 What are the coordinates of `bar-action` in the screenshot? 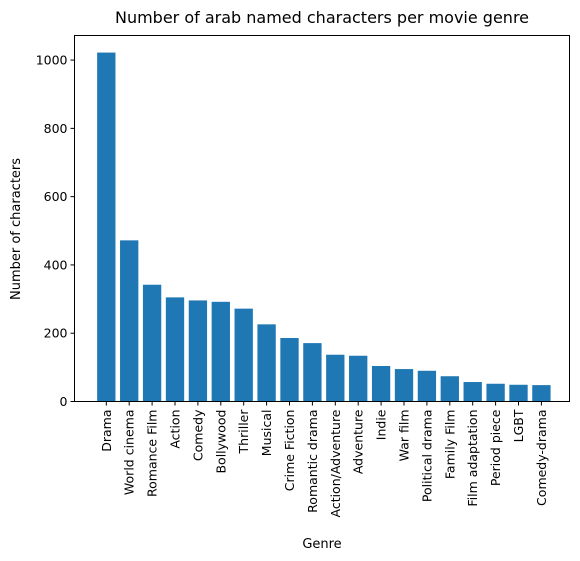 It's located at (175, 349).